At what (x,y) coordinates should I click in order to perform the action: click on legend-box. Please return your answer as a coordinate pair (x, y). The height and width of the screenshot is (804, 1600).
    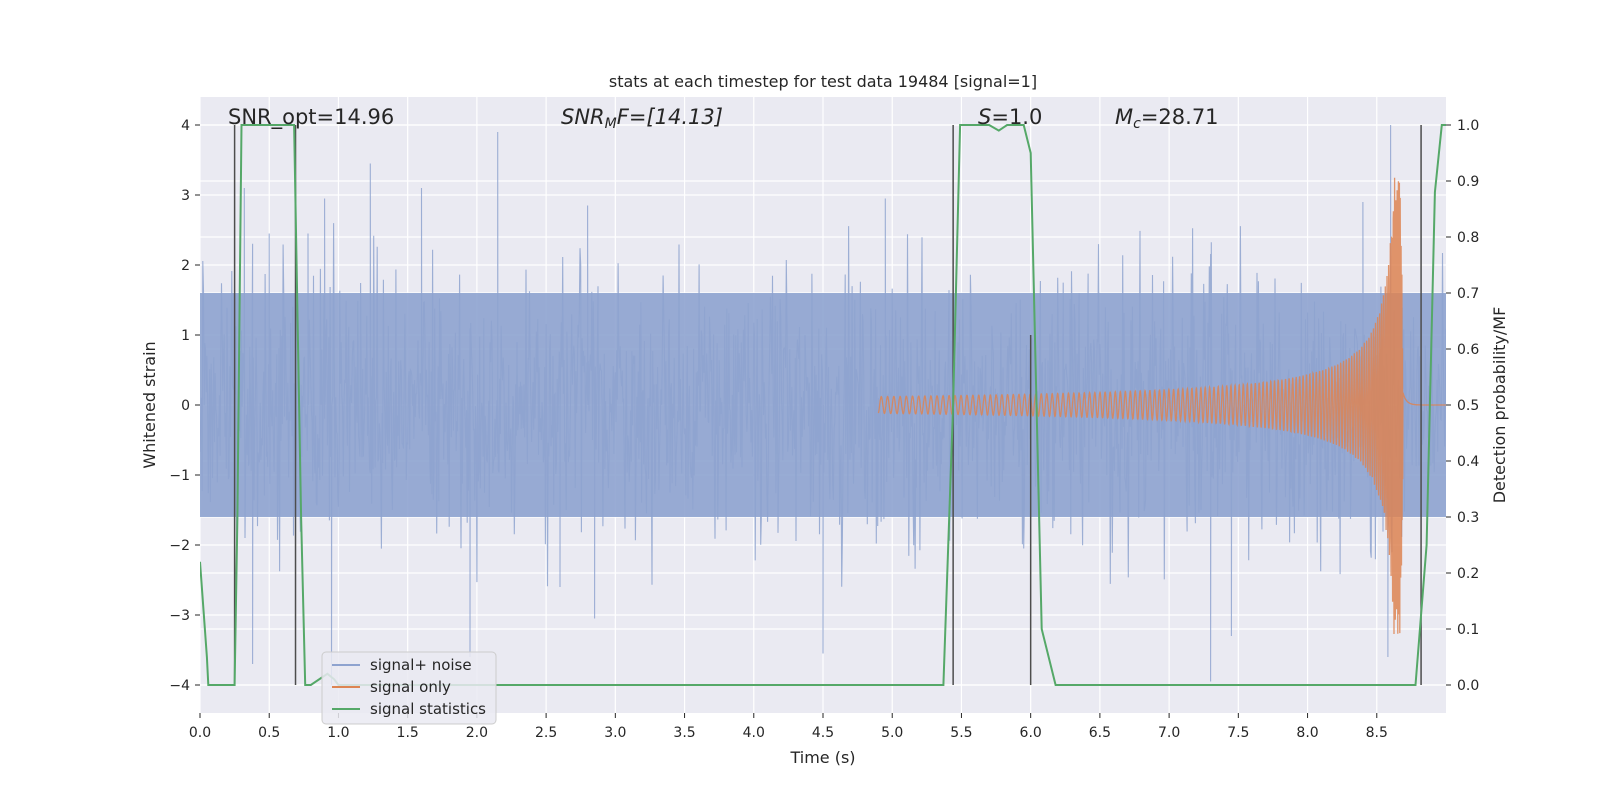
    Looking at the image, I should click on (409, 688).